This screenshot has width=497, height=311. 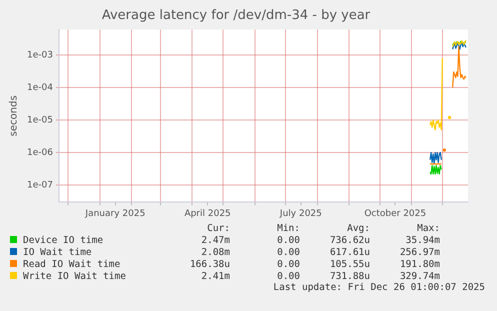 I want to click on y-tick-label: 1e-04, so click(x=40, y=87).